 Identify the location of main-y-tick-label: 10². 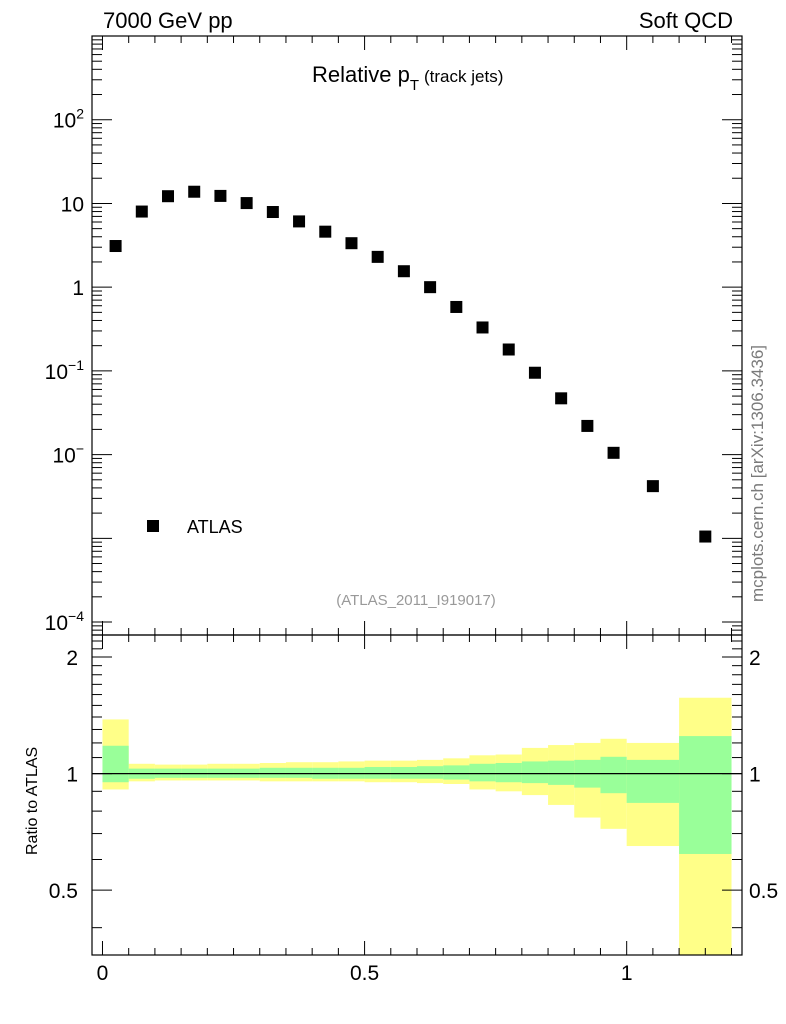
(68, 119).